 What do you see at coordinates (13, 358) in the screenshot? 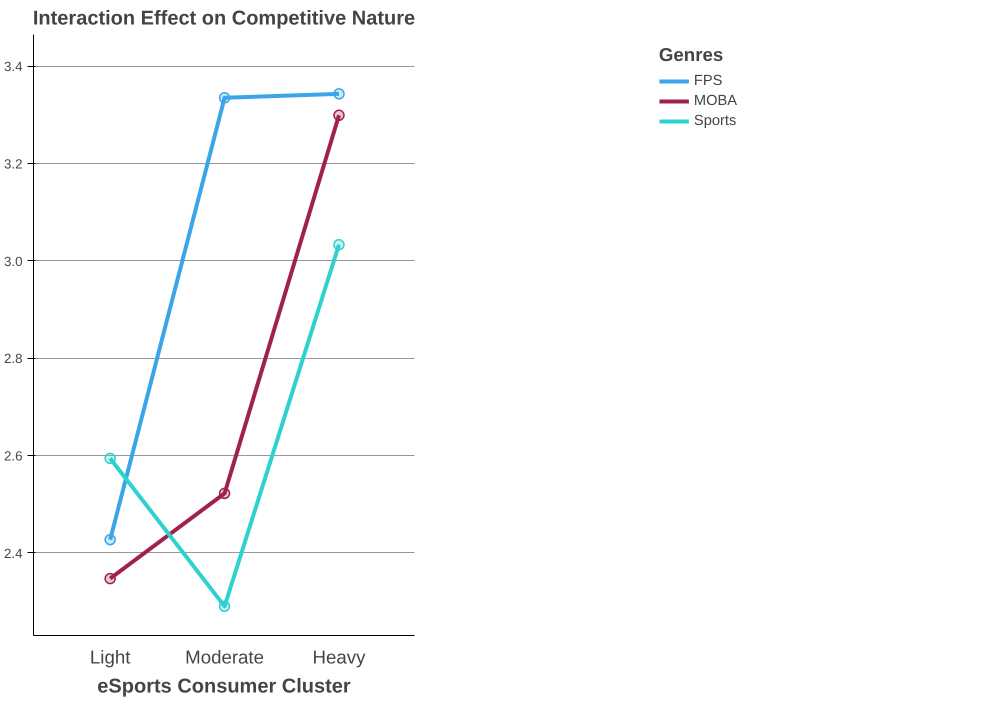
I see `y-tick-label: 2.8` at bounding box center [13, 358].